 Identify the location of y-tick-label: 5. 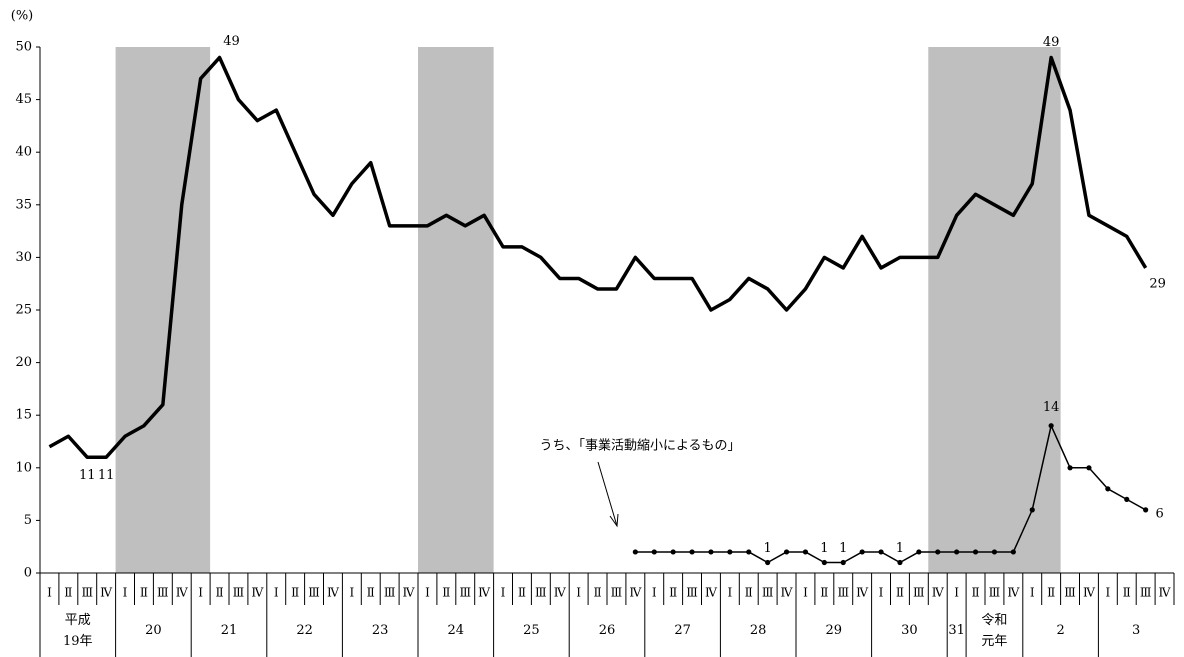
(28, 520).